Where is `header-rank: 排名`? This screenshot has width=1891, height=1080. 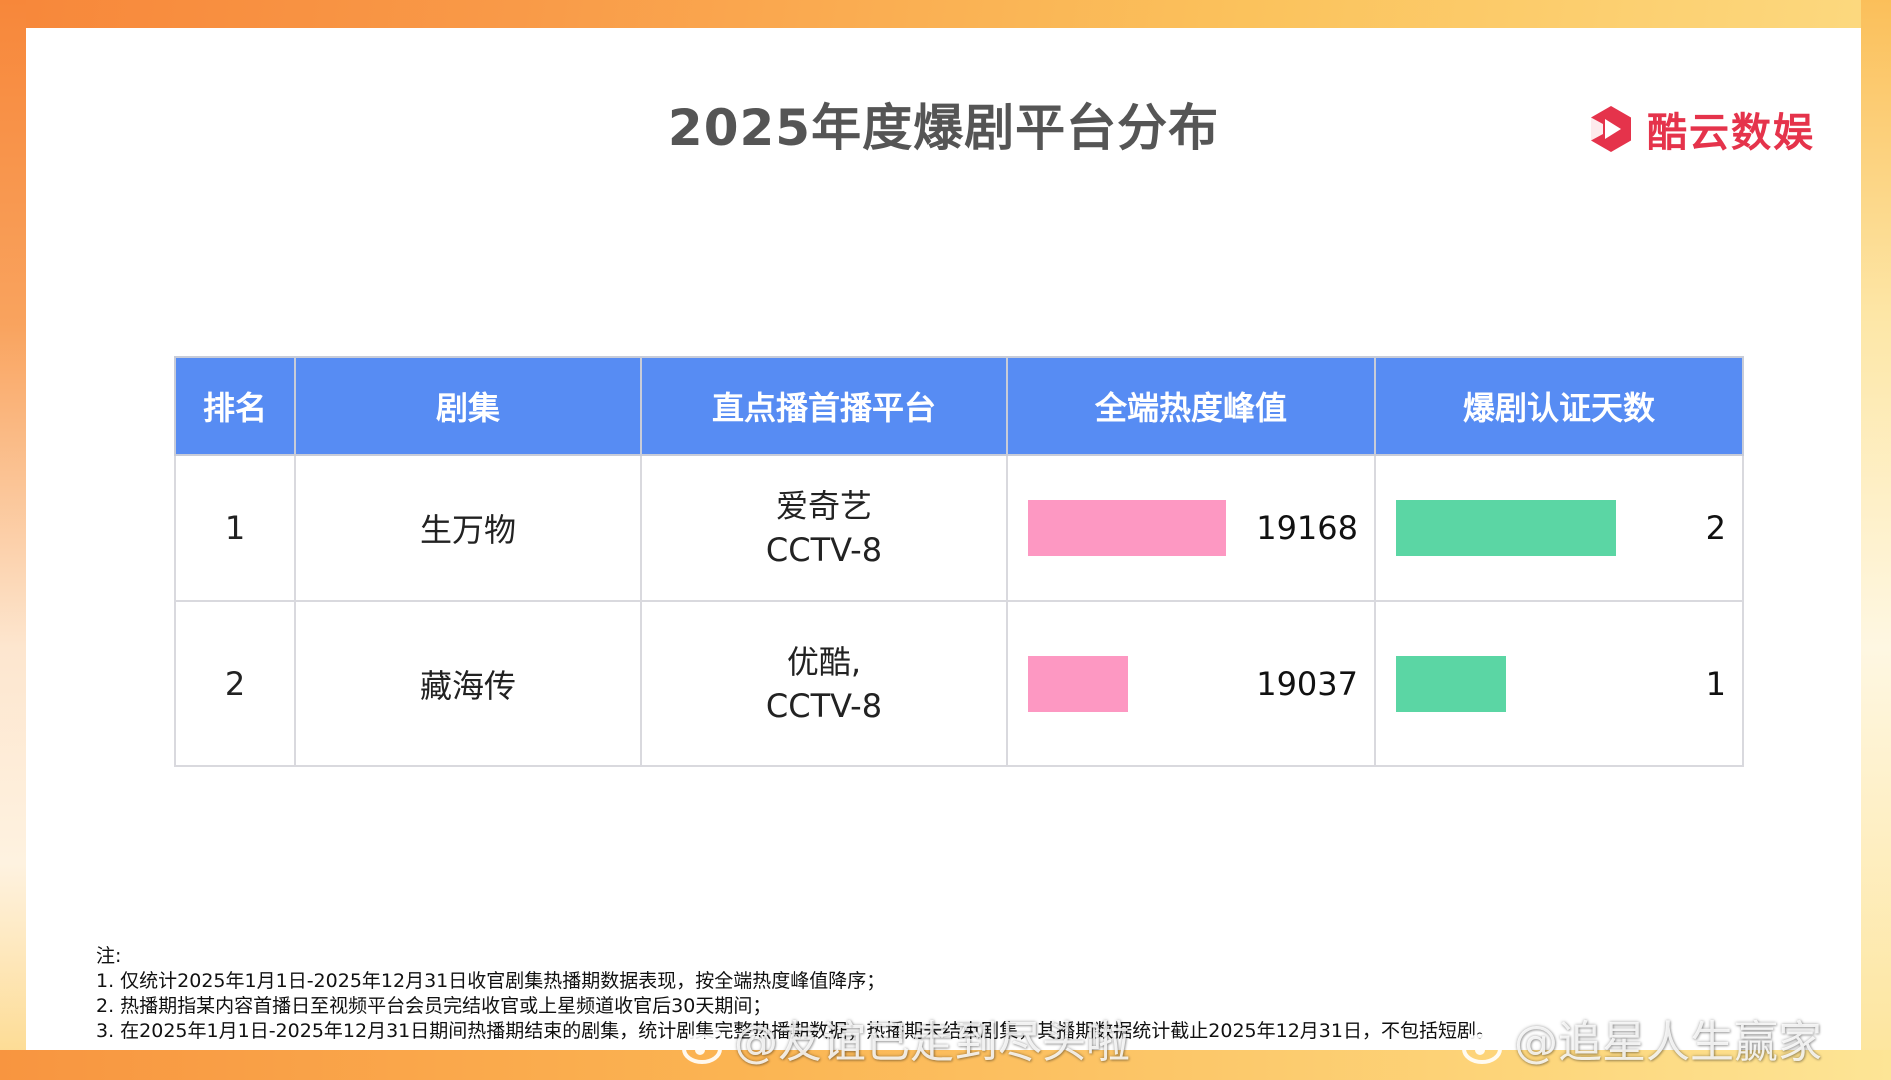 header-rank: 排名 is located at coordinates (235, 406).